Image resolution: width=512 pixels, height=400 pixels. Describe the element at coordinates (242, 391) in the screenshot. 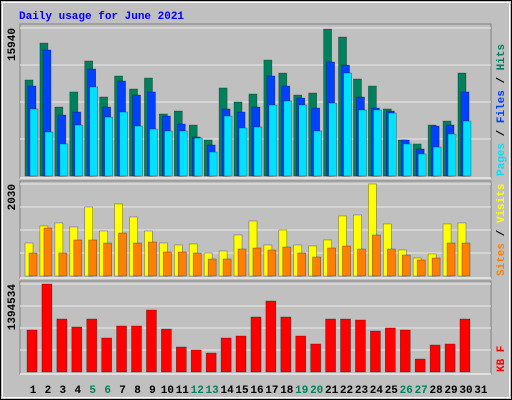

I see `x-tick-label: 15` at that location.